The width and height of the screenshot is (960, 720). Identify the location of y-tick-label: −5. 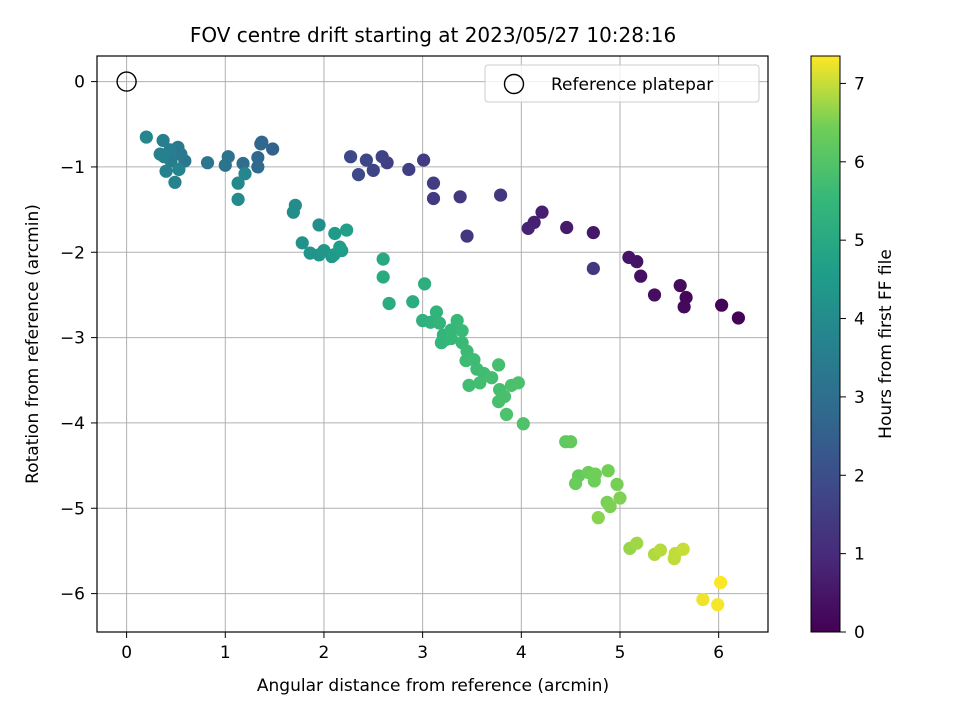
(72, 509).